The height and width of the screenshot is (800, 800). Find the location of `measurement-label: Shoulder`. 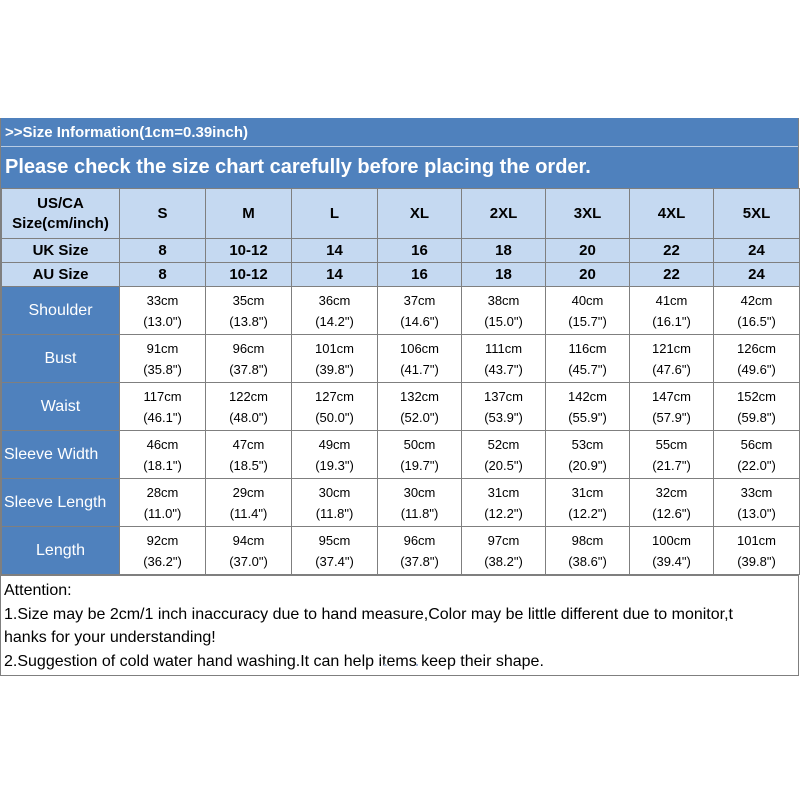

measurement-label: Shoulder is located at coordinates (60, 310).